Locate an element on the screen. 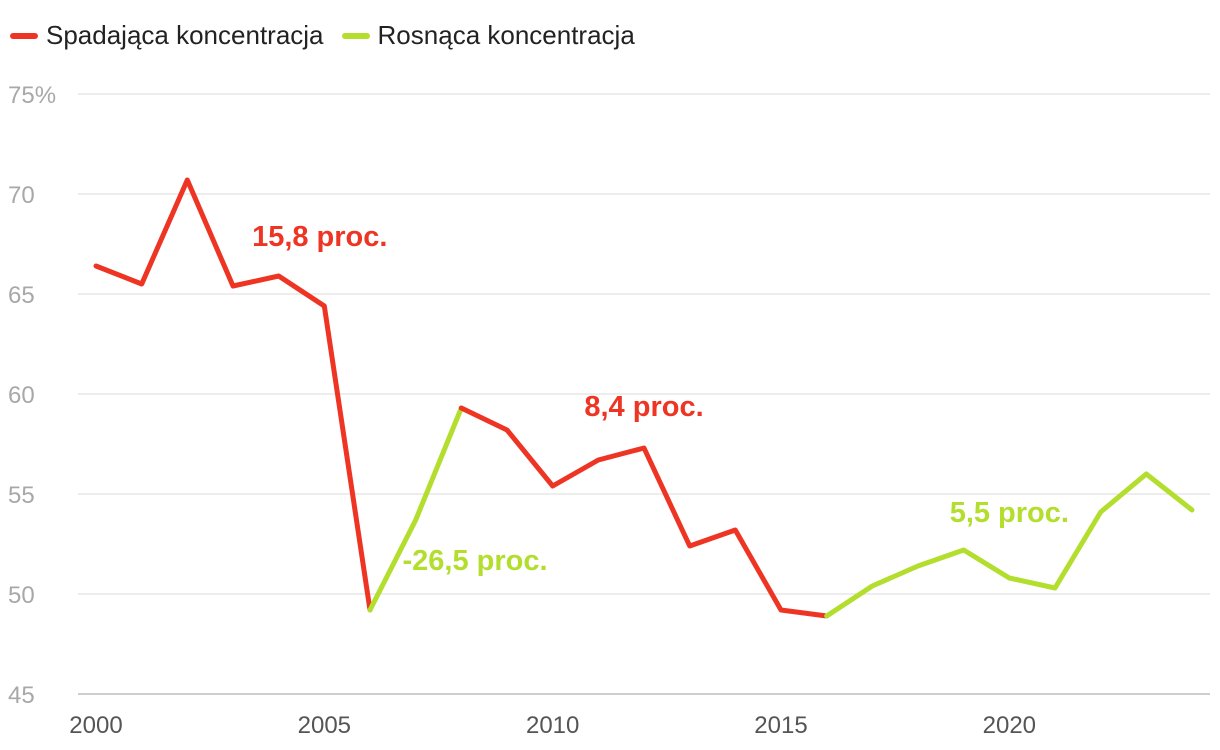 The image size is (1220, 750). legend-label-falling: Spadająca koncentracja is located at coordinates (185, 35).